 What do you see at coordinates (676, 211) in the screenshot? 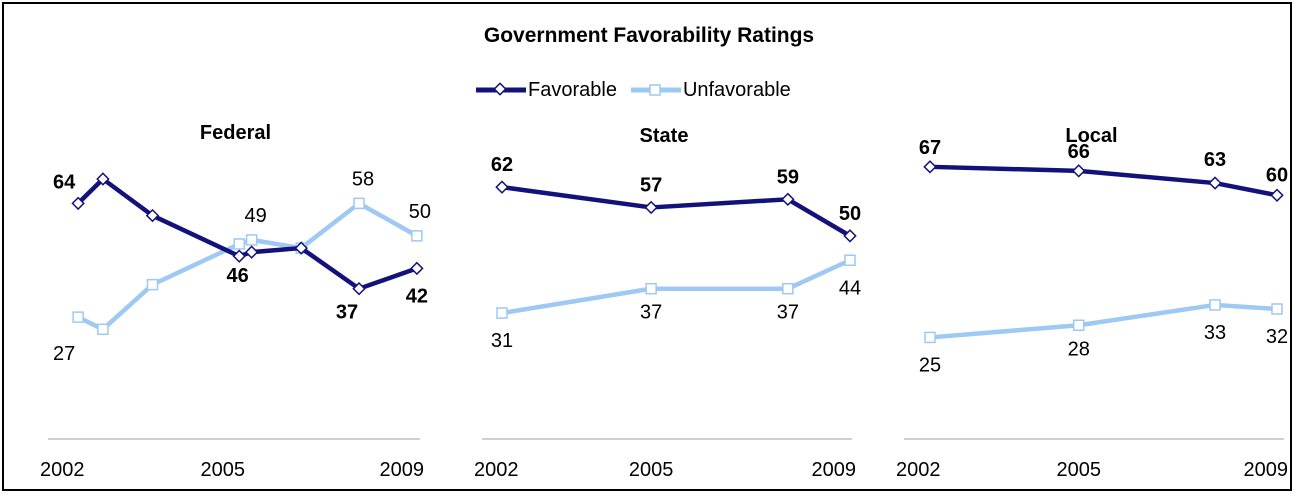
I see `series-line-state-favorable` at bounding box center [676, 211].